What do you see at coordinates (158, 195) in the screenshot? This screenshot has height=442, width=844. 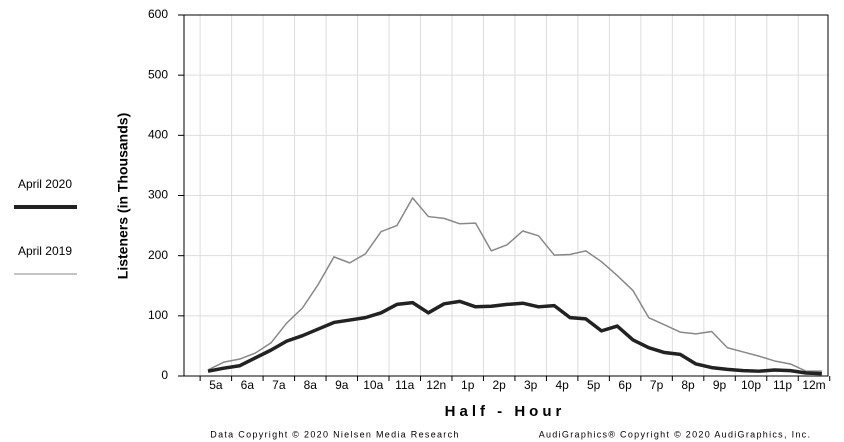 I see `y-tick-label: 300` at bounding box center [158, 195].